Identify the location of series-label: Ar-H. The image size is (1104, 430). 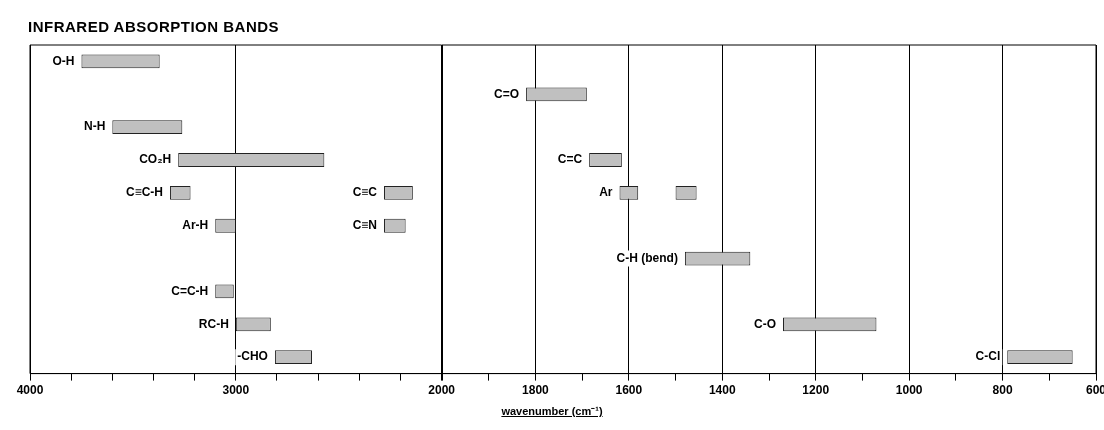
(195, 225).